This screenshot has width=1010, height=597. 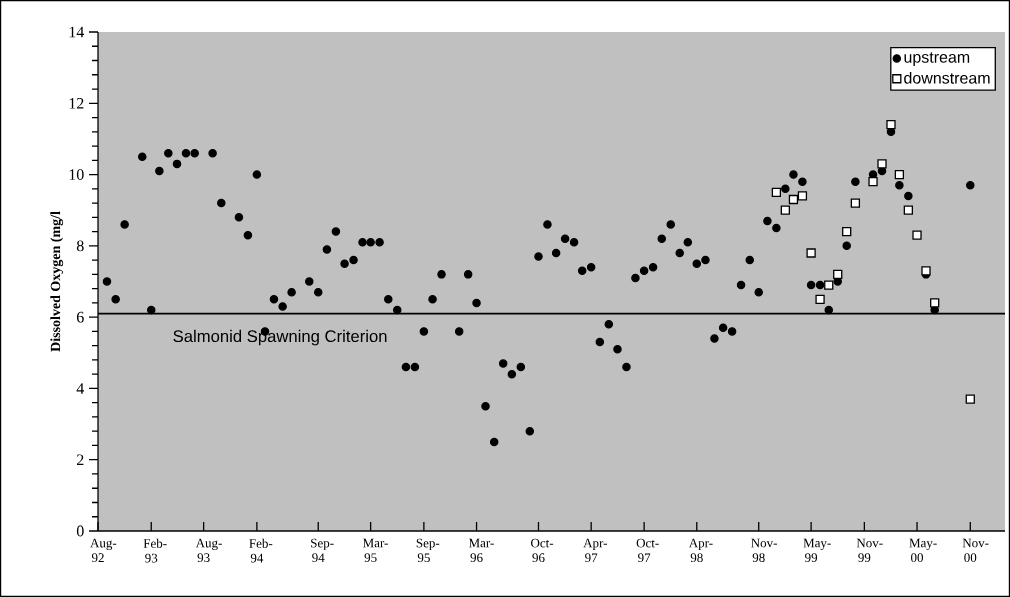 What do you see at coordinates (103, 550) in the screenshot?
I see `x-tick-label: Aug-92` at bounding box center [103, 550].